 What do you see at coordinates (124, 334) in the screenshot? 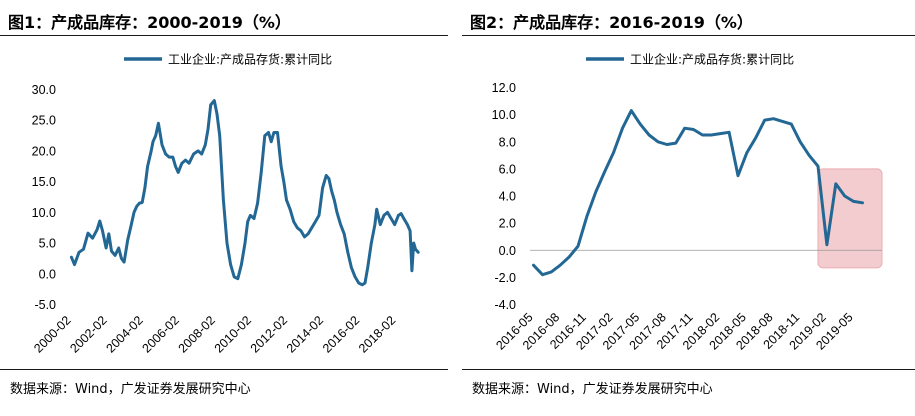
I see `x-tick-label: 2004-02` at bounding box center [124, 334].